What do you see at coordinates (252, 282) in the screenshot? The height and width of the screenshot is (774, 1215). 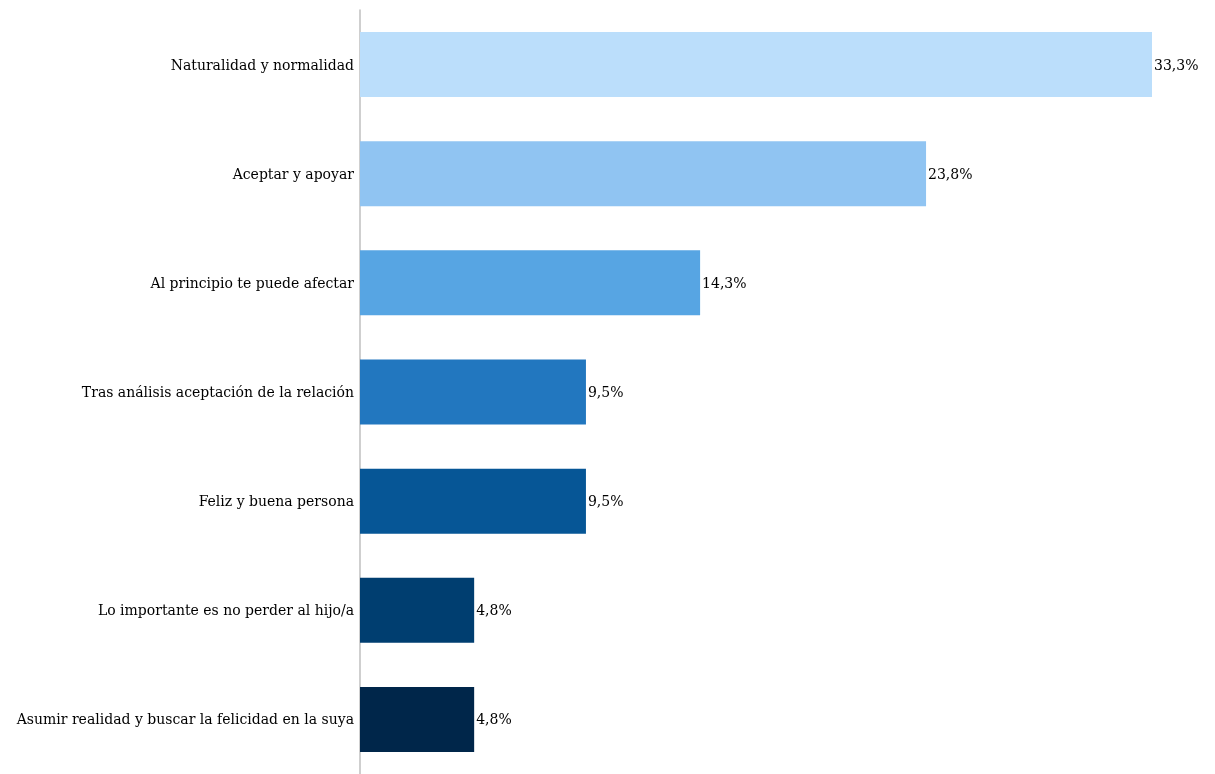 I see `y-tick-label: Al principio te puede afectar` at bounding box center [252, 282].